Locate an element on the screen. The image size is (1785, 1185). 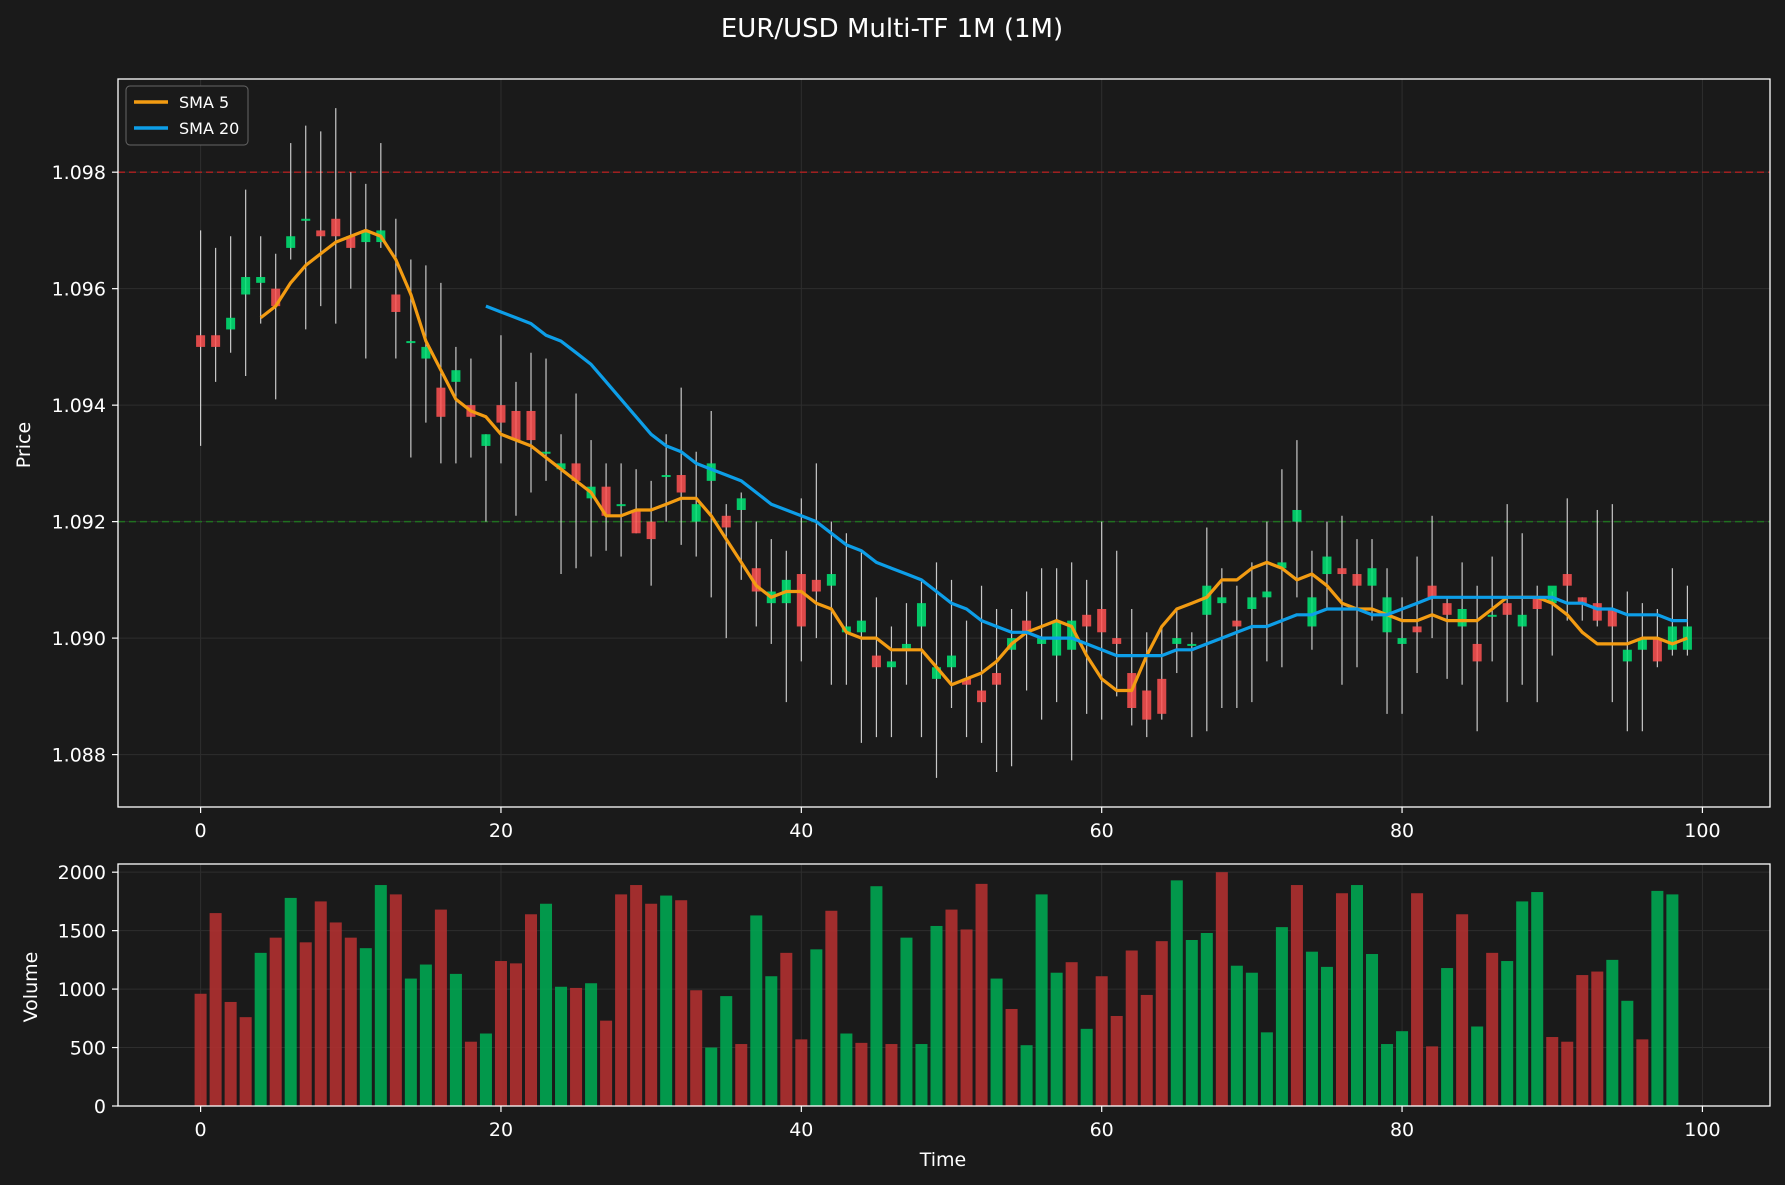
y-tick-label: 1.094 is located at coordinates (79, 406).